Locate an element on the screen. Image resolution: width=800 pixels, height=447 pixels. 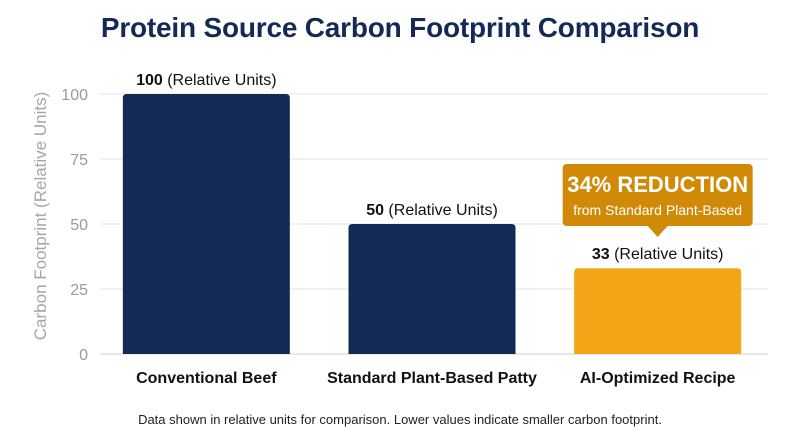
y-tick-label: 75 is located at coordinates (79, 160).